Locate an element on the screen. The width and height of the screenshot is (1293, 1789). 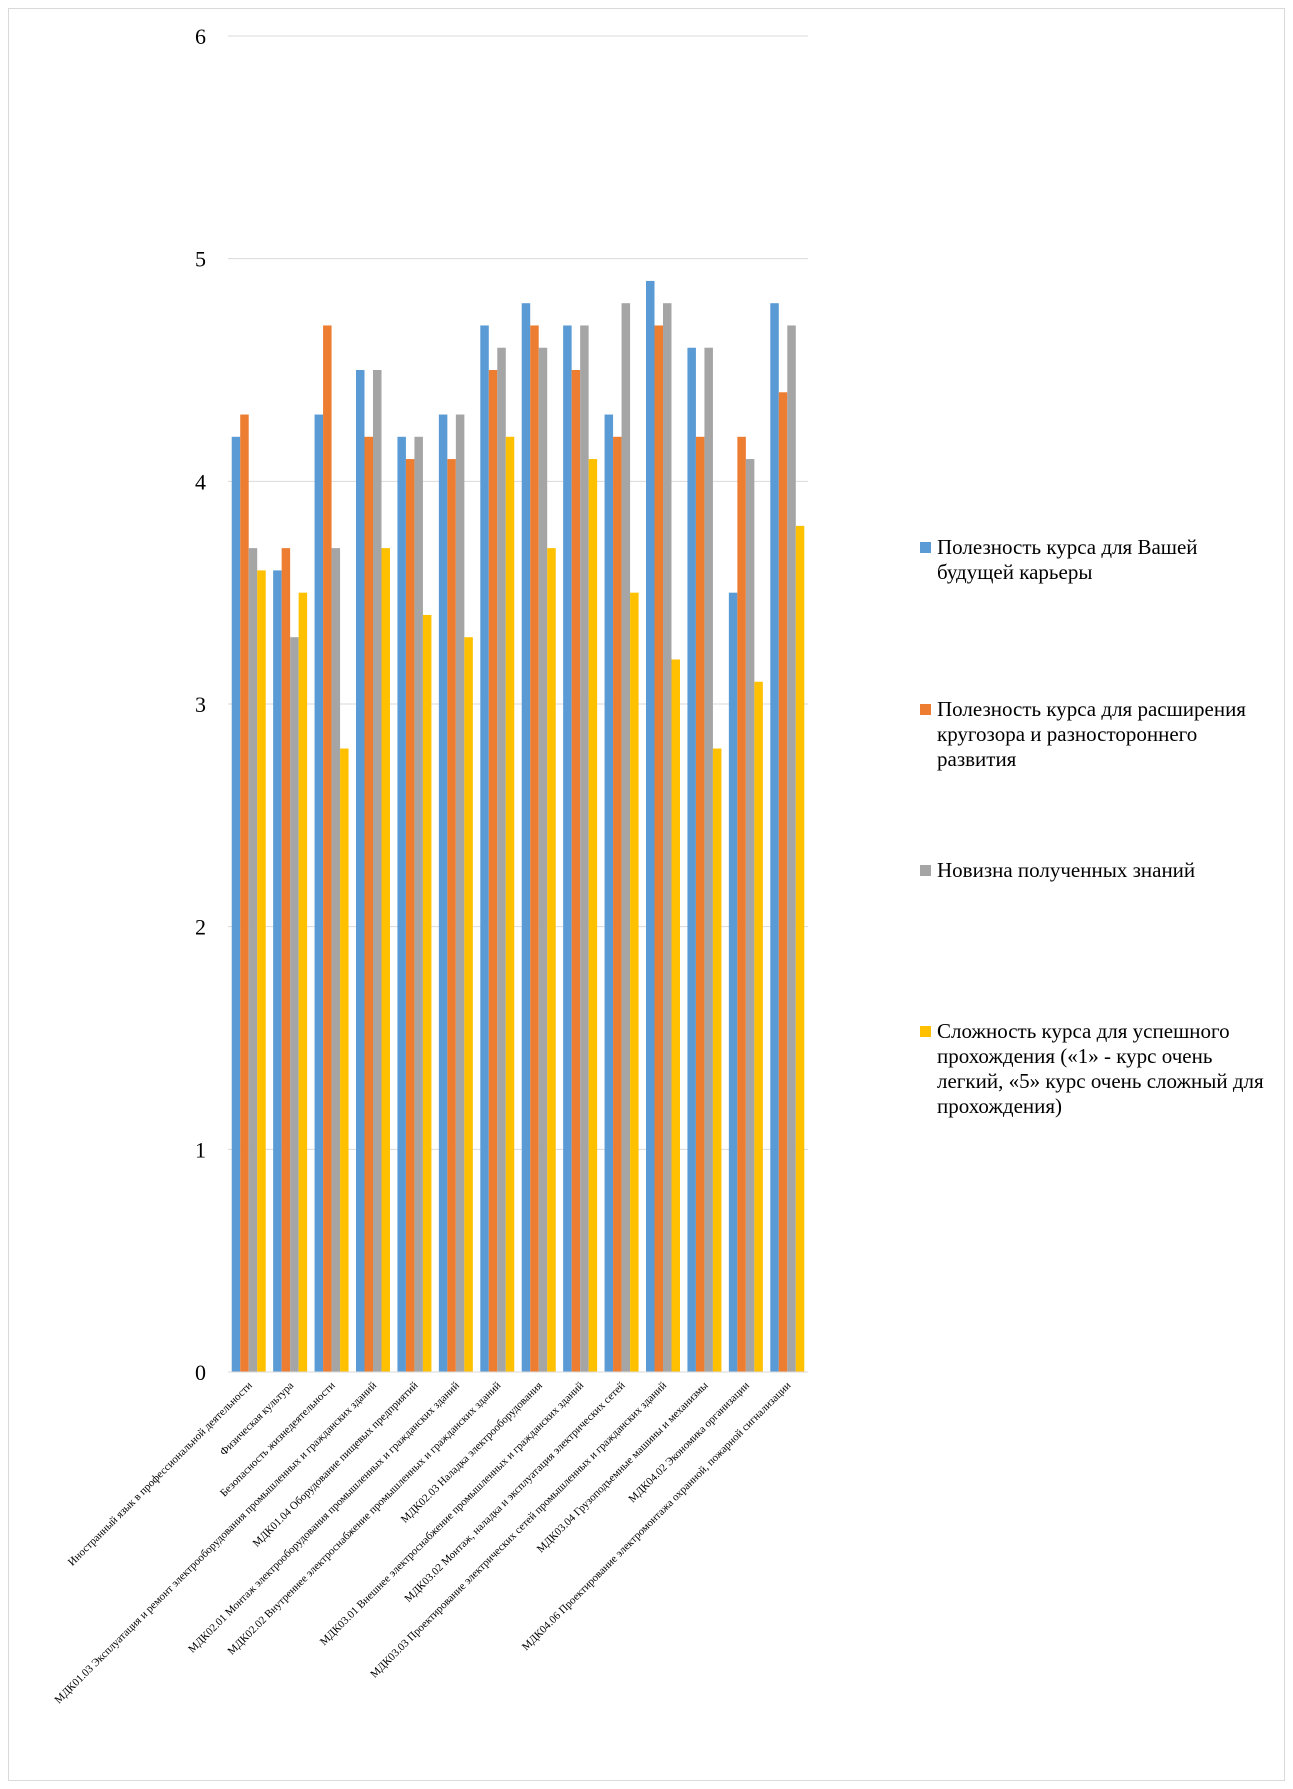
legend-swatch-difficulty is located at coordinates (925, 1031).